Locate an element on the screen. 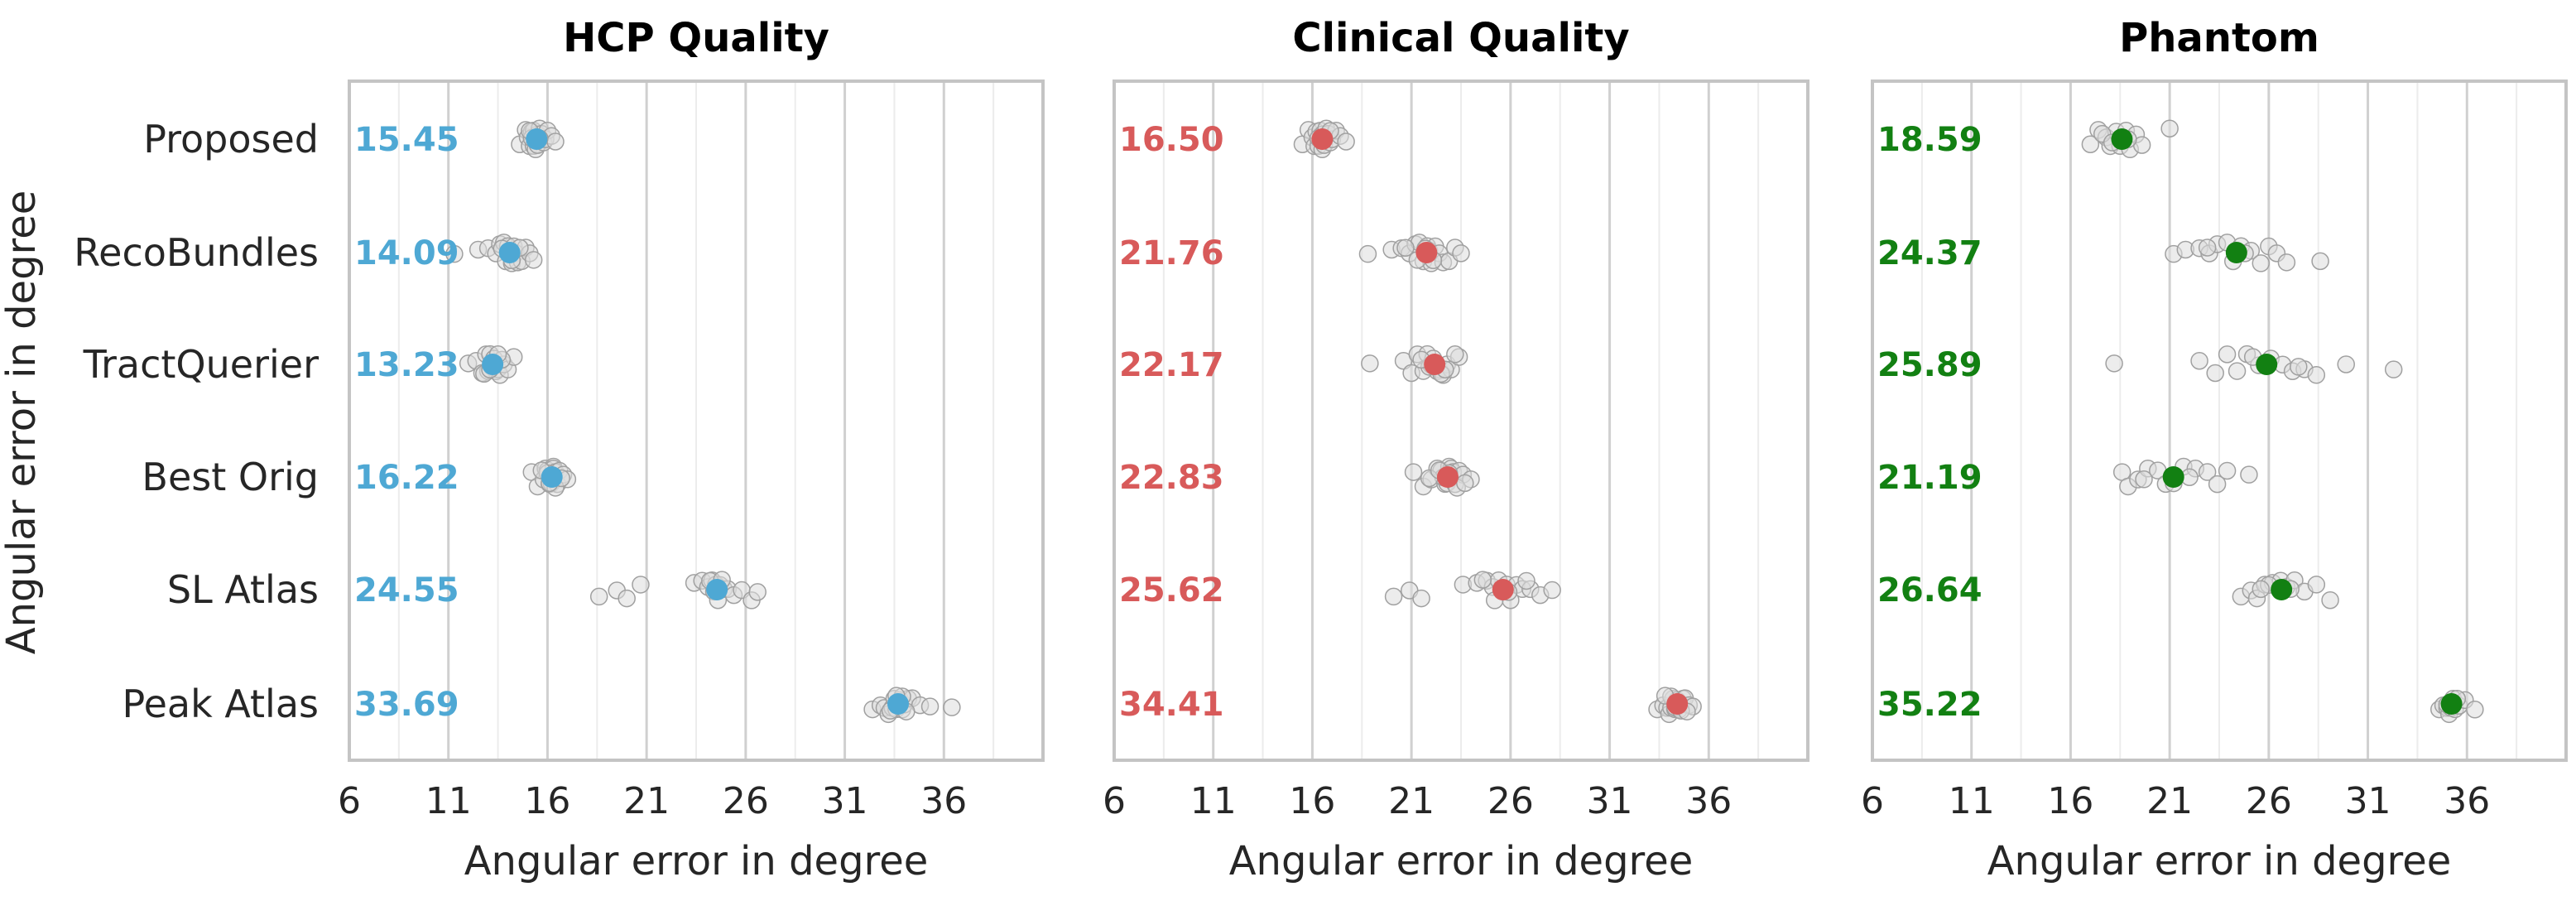 Image resolution: width=2576 pixels, height=901 pixels. mean-value-label: 35.22 is located at coordinates (1929, 705).